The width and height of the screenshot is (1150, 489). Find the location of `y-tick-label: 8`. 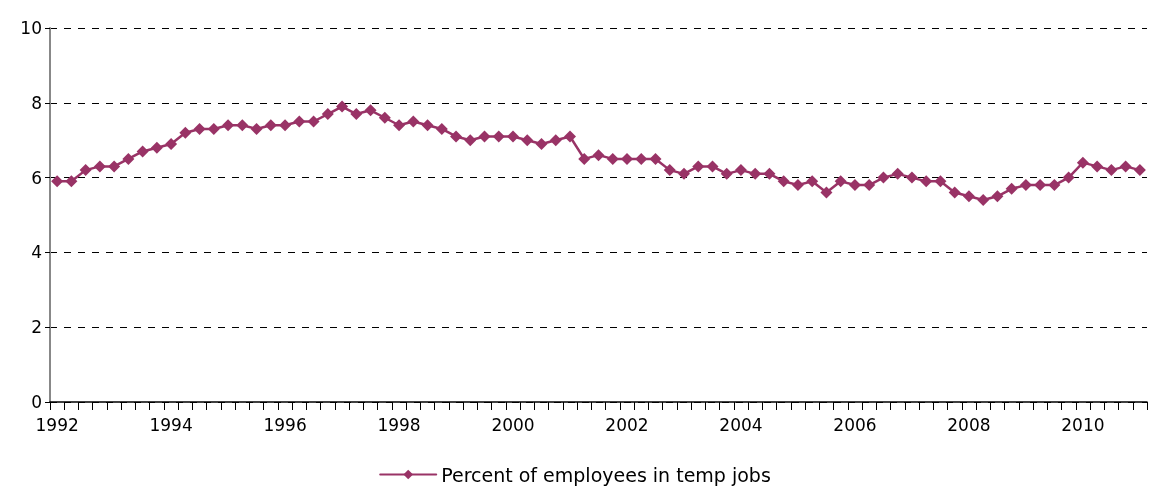

y-tick-label: 8 is located at coordinates (36, 102).